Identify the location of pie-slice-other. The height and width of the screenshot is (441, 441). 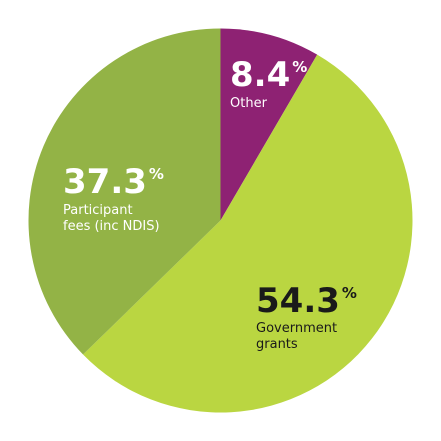
(269, 124).